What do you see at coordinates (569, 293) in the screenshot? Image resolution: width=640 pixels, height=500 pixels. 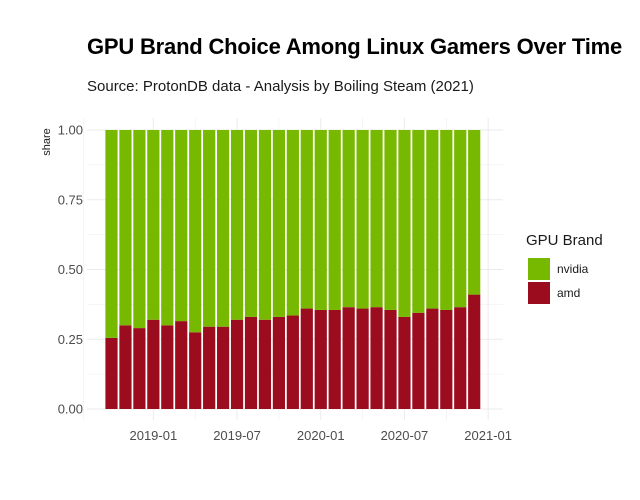 I see `legend-label: amd` at bounding box center [569, 293].